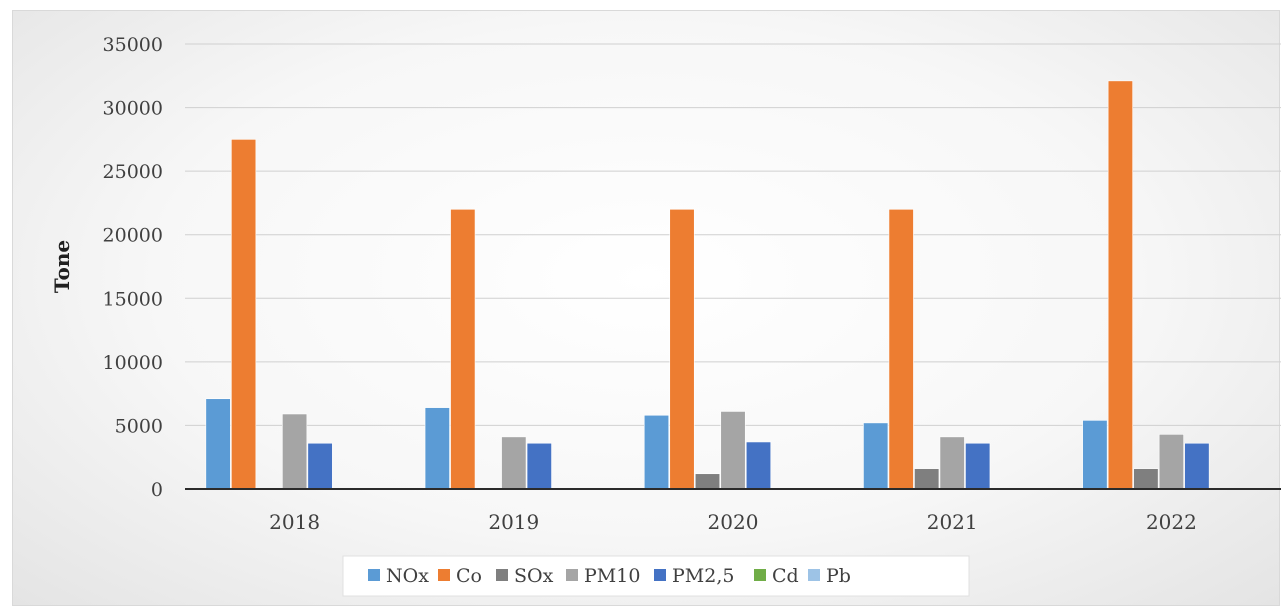 The width and height of the screenshot is (1283, 610). I want to click on y-axis-ticks: 0 5000 10000 15000 20000 25000 30000 35000, so click(133, 267).